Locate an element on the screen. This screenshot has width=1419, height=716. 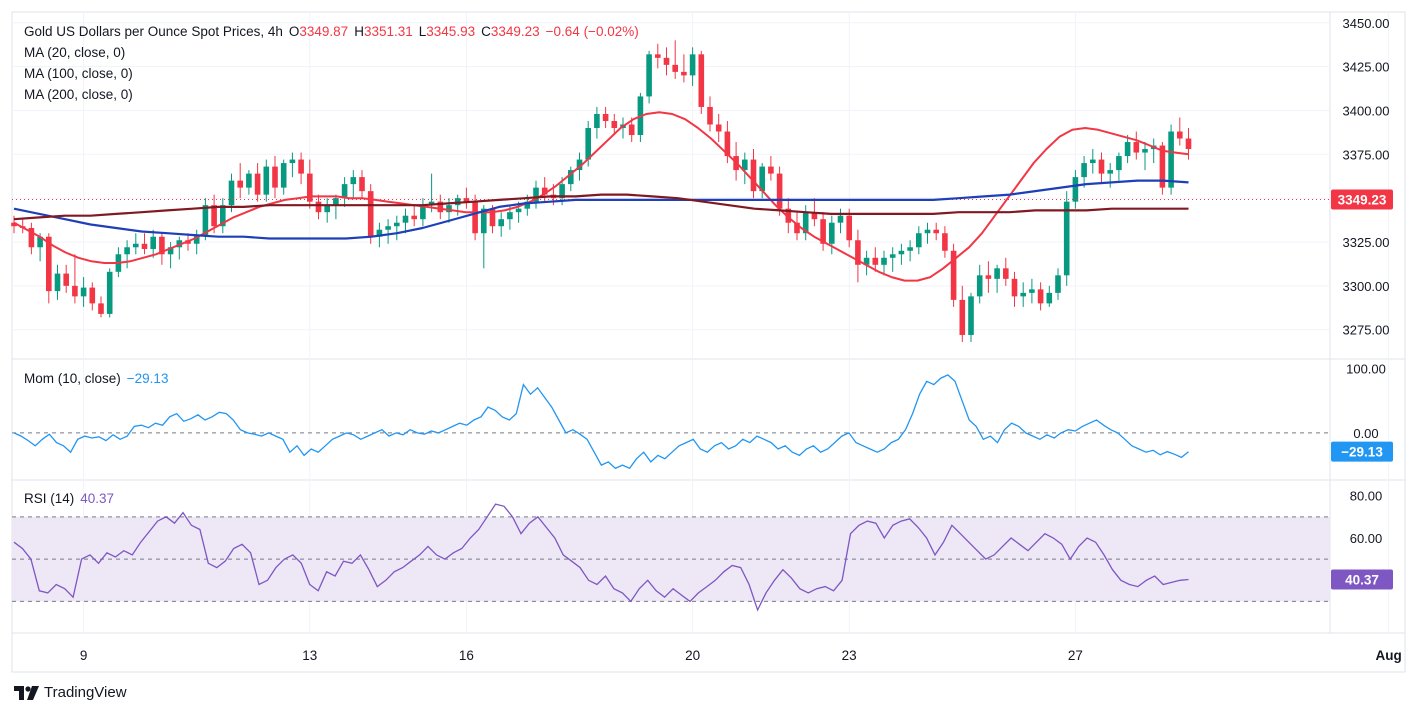
mom-legend: Mom (10, close) −29.13 is located at coordinates (99, 378).